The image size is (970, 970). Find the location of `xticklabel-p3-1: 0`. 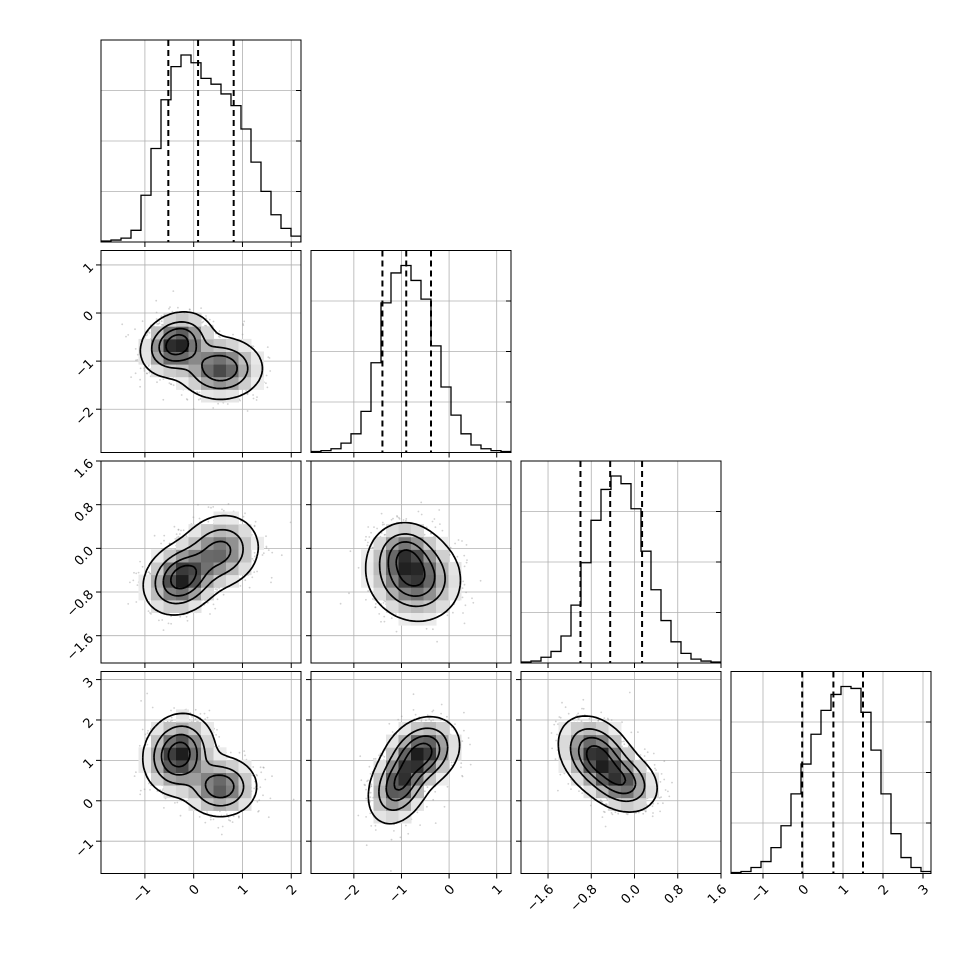

xticklabel-p3-1: 0 is located at coordinates (804, 890).